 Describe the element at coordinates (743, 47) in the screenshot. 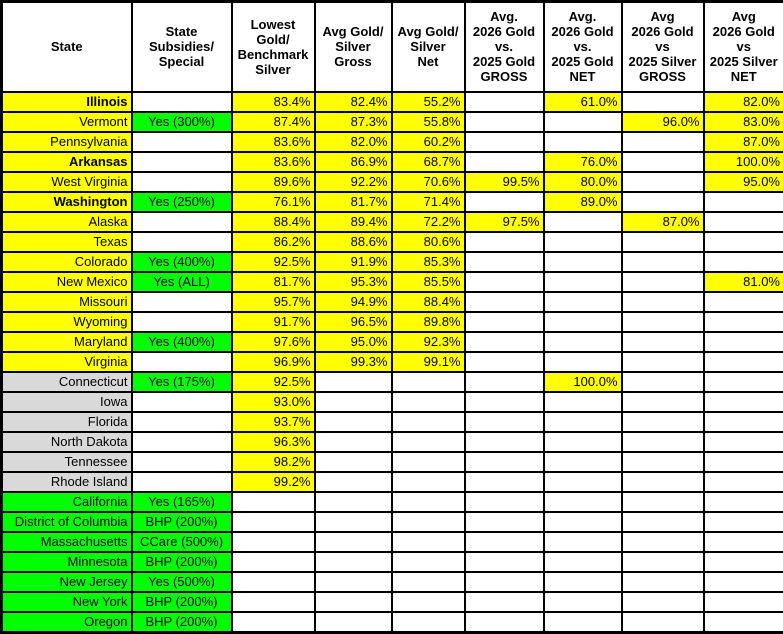

I see `header-avg-2026-gold-vs-2025-silver-net: Avg 2026 Gold vs 2025 Silver NET` at that location.